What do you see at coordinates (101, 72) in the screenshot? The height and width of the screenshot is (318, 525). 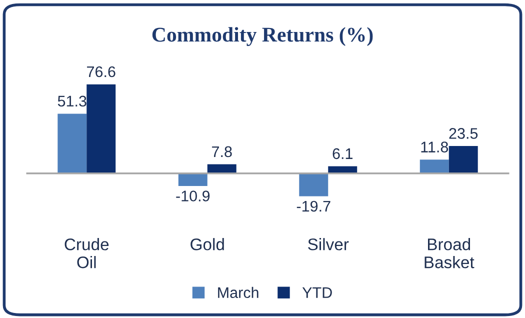 I see `data-label: 76.6` at bounding box center [101, 72].